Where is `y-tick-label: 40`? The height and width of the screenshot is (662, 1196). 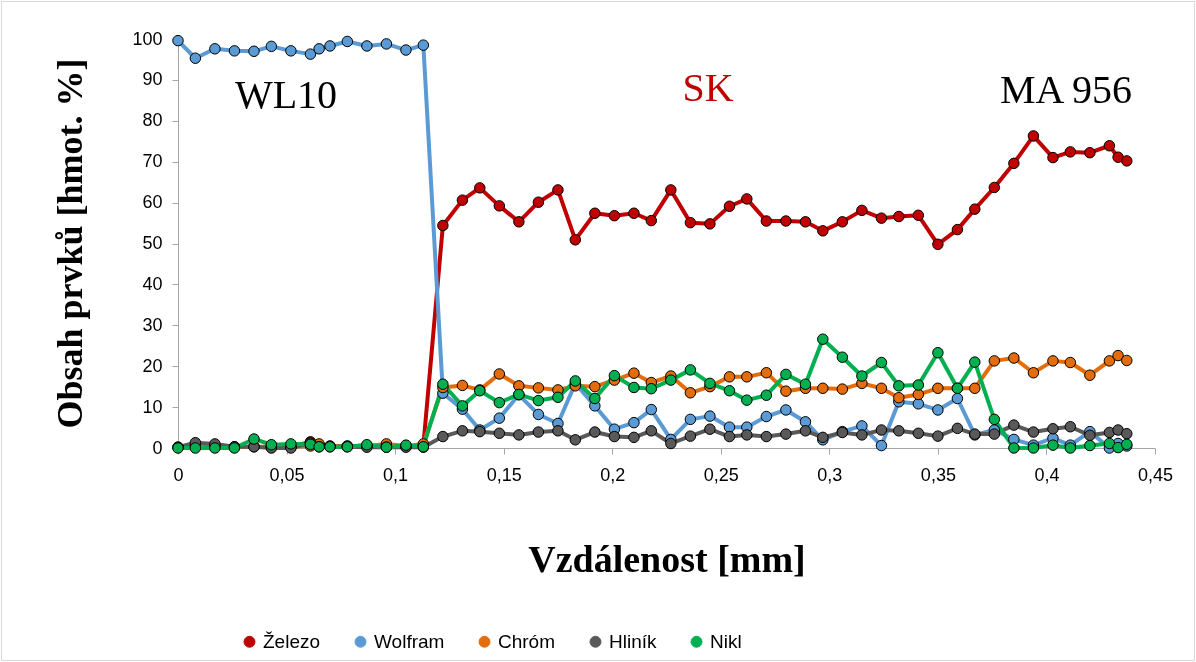
y-tick-label: 40 is located at coordinates (152, 283).